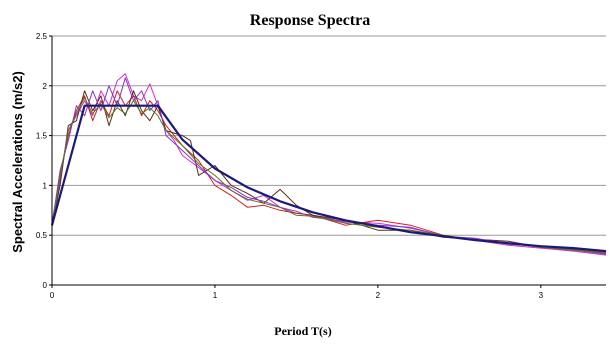  What do you see at coordinates (541, 295) in the screenshot?
I see `x-tick-label: 3` at bounding box center [541, 295].